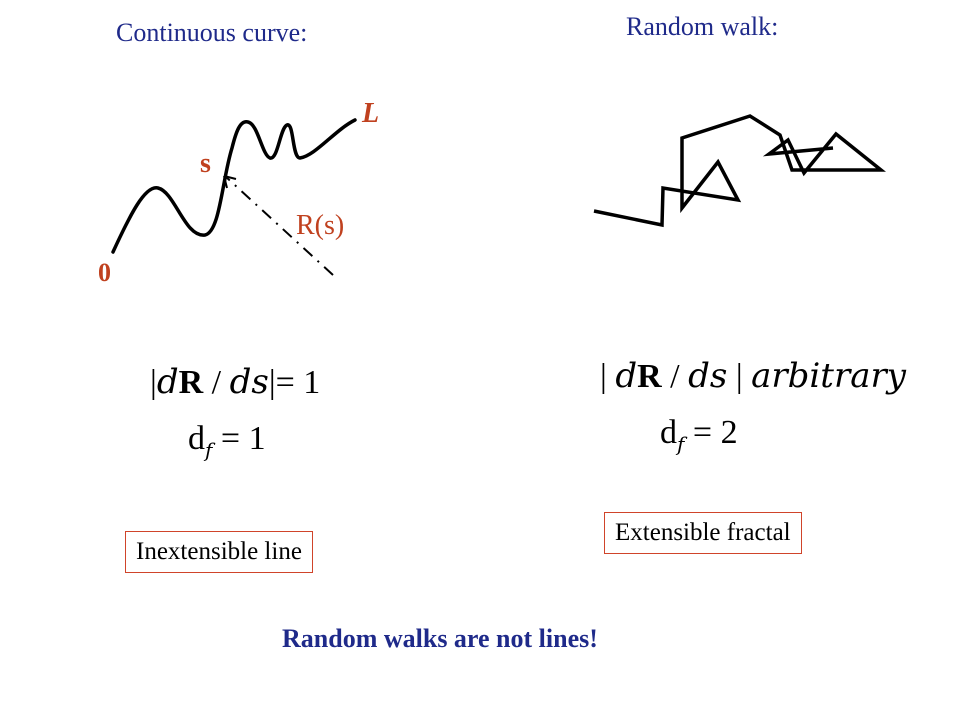 This screenshot has width=960, height=720. What do you see at coordinates (702, 26) in the screenshot?
I see `random-walk-heading: Random walk:` at bounding box center [702, 26].